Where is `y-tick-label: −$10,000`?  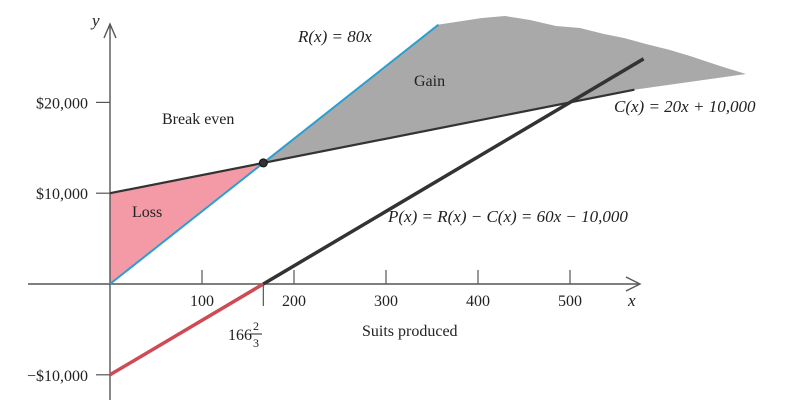 y-tick-label: −$10,000 is located at coordinates (57, 376).